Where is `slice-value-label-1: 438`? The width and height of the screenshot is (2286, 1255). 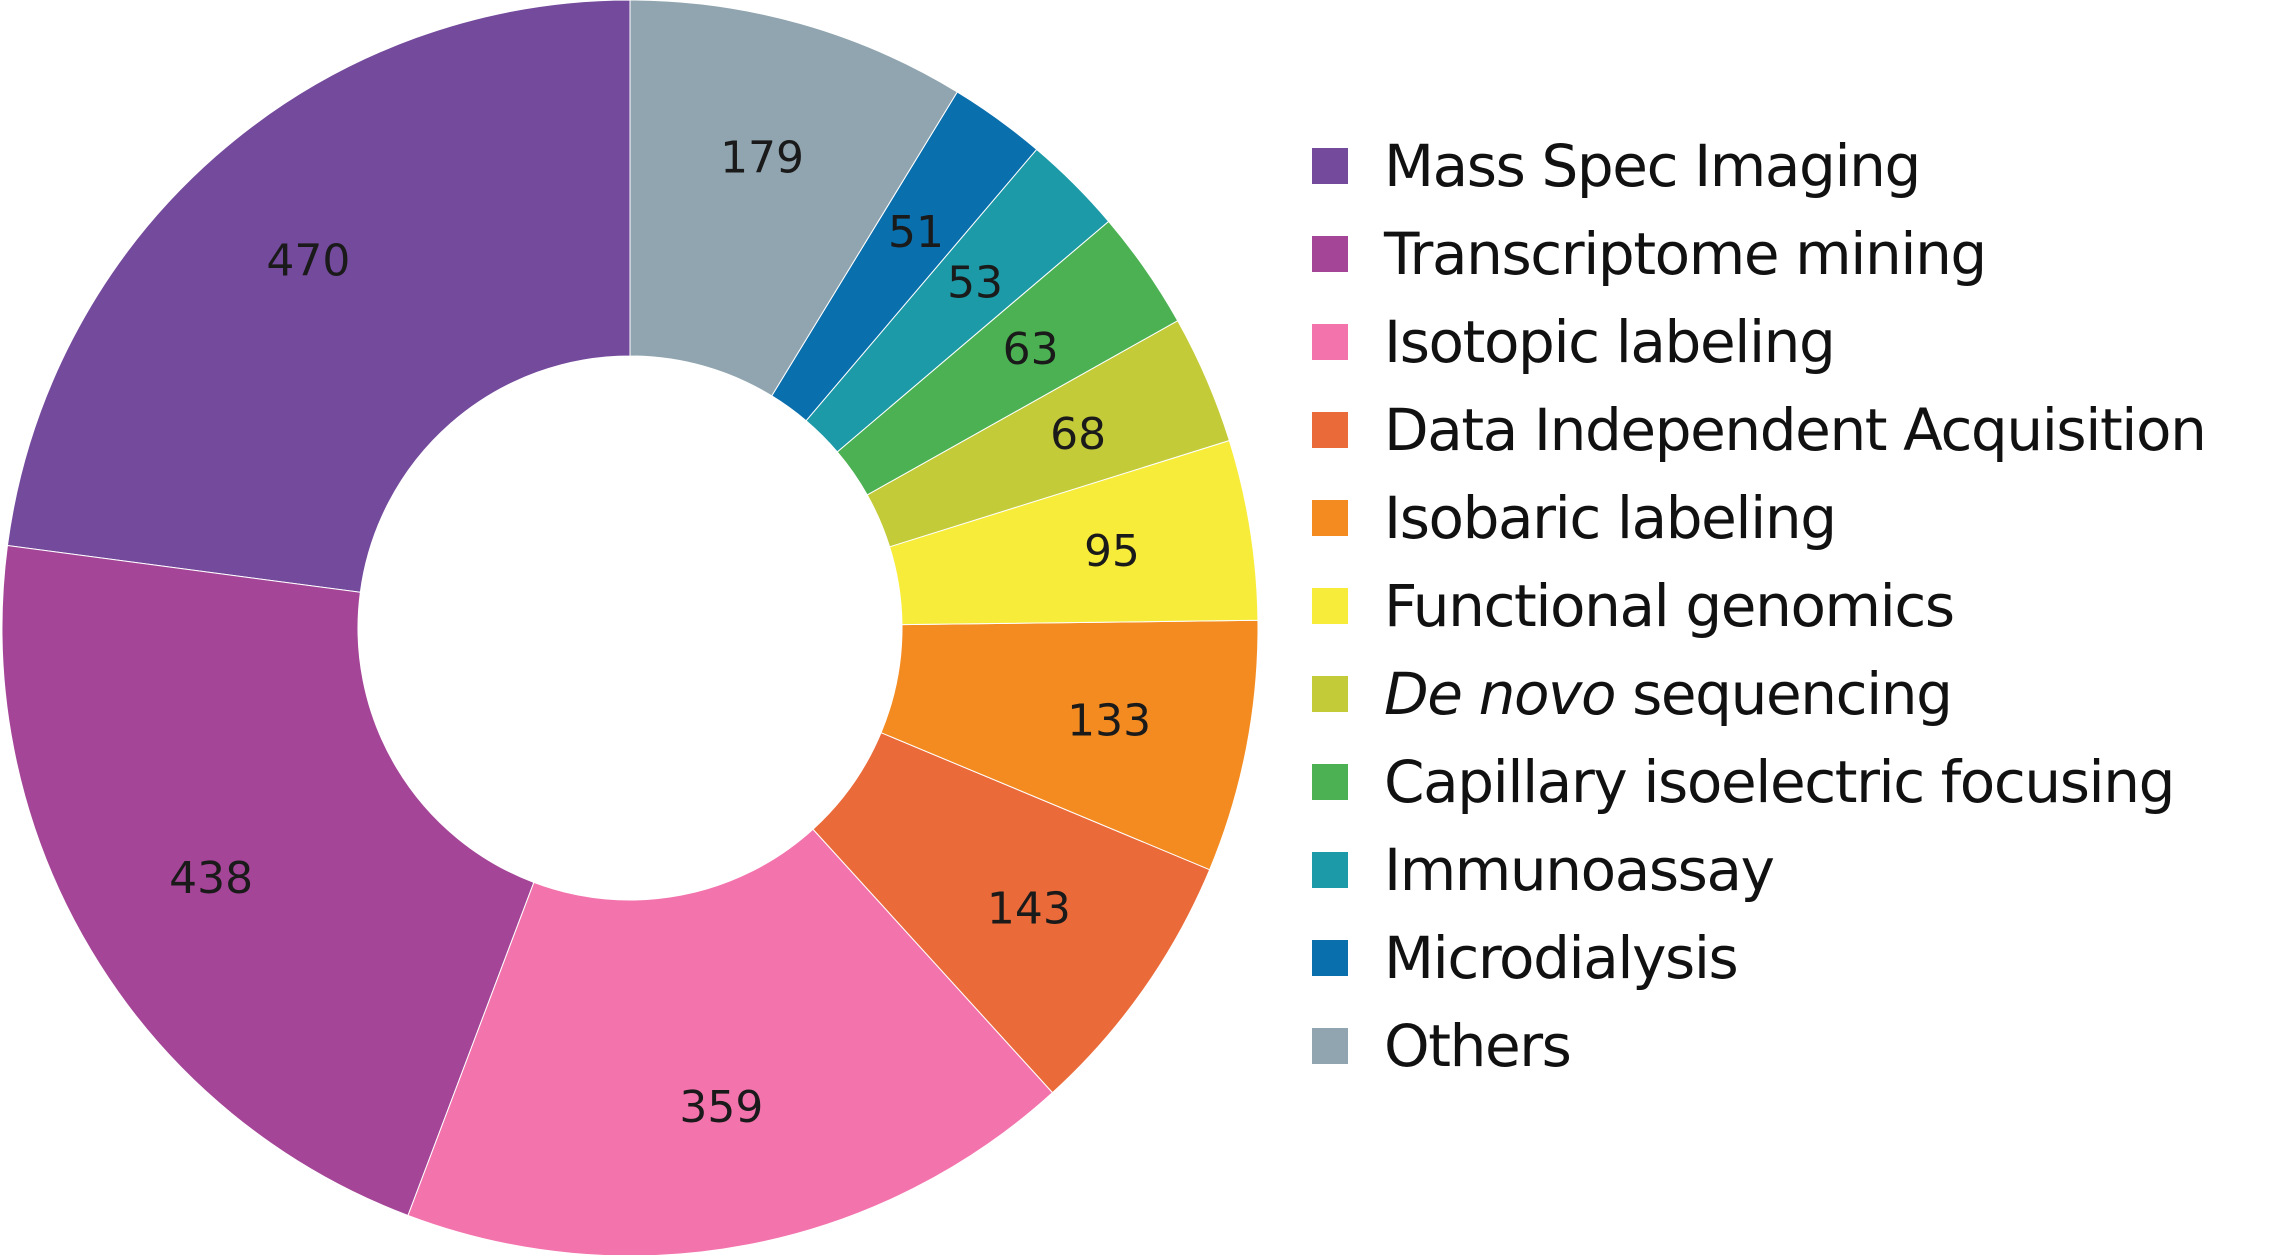
slice-value-label-1: 438 is located at coordinates (211, 878).